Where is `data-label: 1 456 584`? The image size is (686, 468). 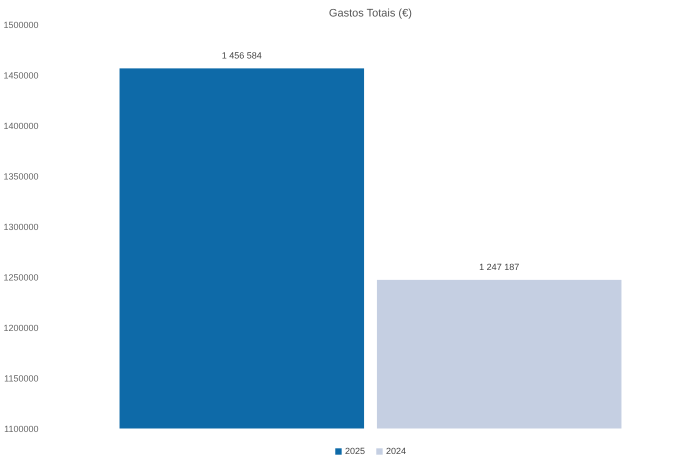 data-label: 1 456 584 is located at coordinates (242, 55).